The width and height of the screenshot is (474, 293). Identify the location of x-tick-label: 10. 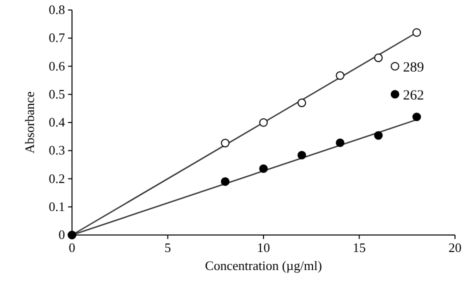
(263, 247).